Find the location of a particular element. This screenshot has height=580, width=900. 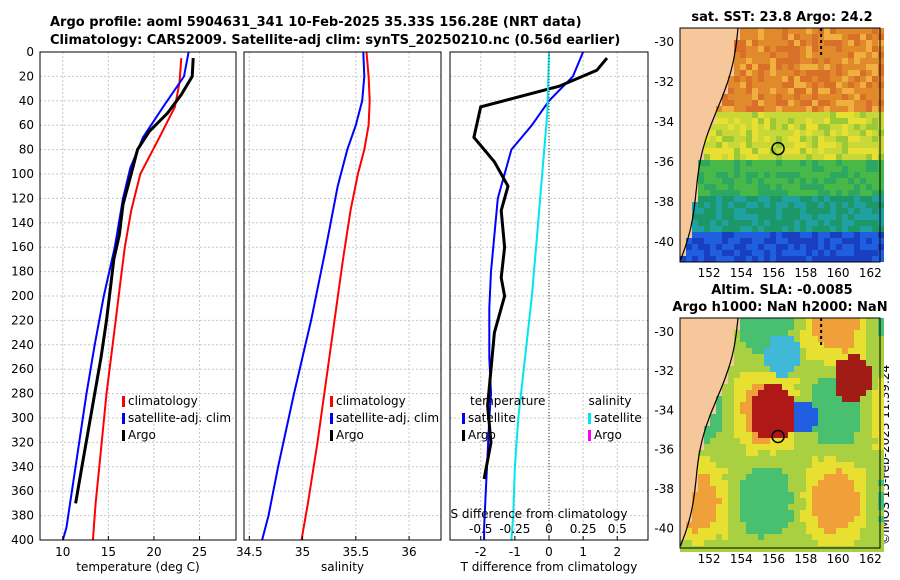

legend-sal-climatology-swatch is located at coordinates (331, 401).